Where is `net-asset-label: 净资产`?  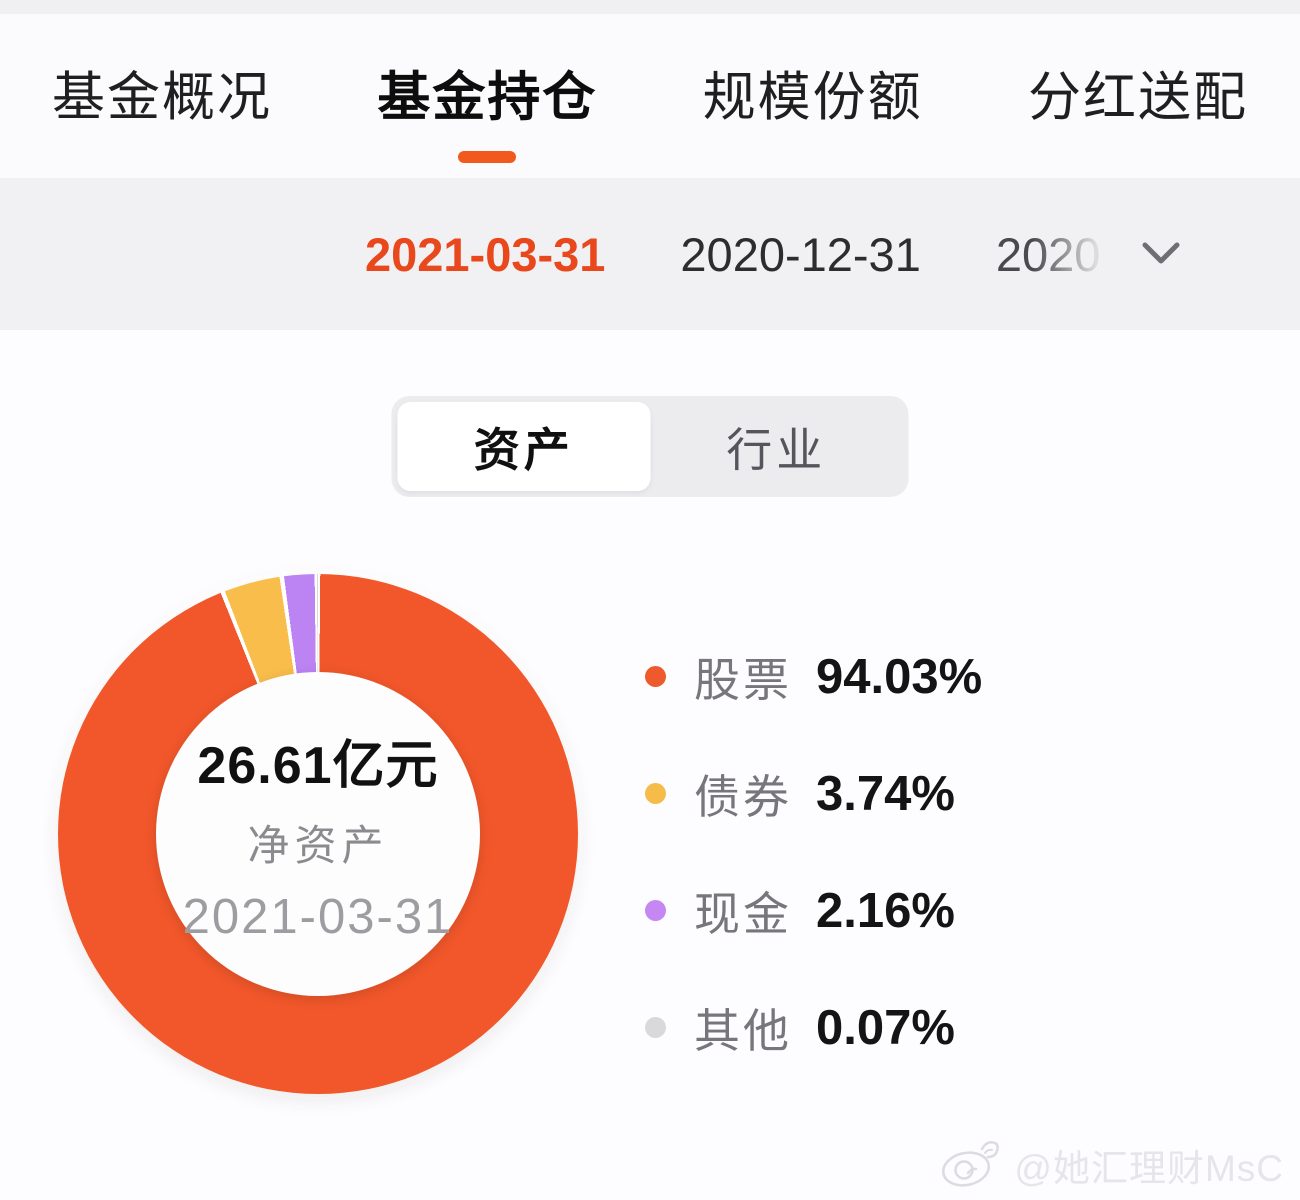 net-asset-label: 净资产 is located at coordinates (318, 845).